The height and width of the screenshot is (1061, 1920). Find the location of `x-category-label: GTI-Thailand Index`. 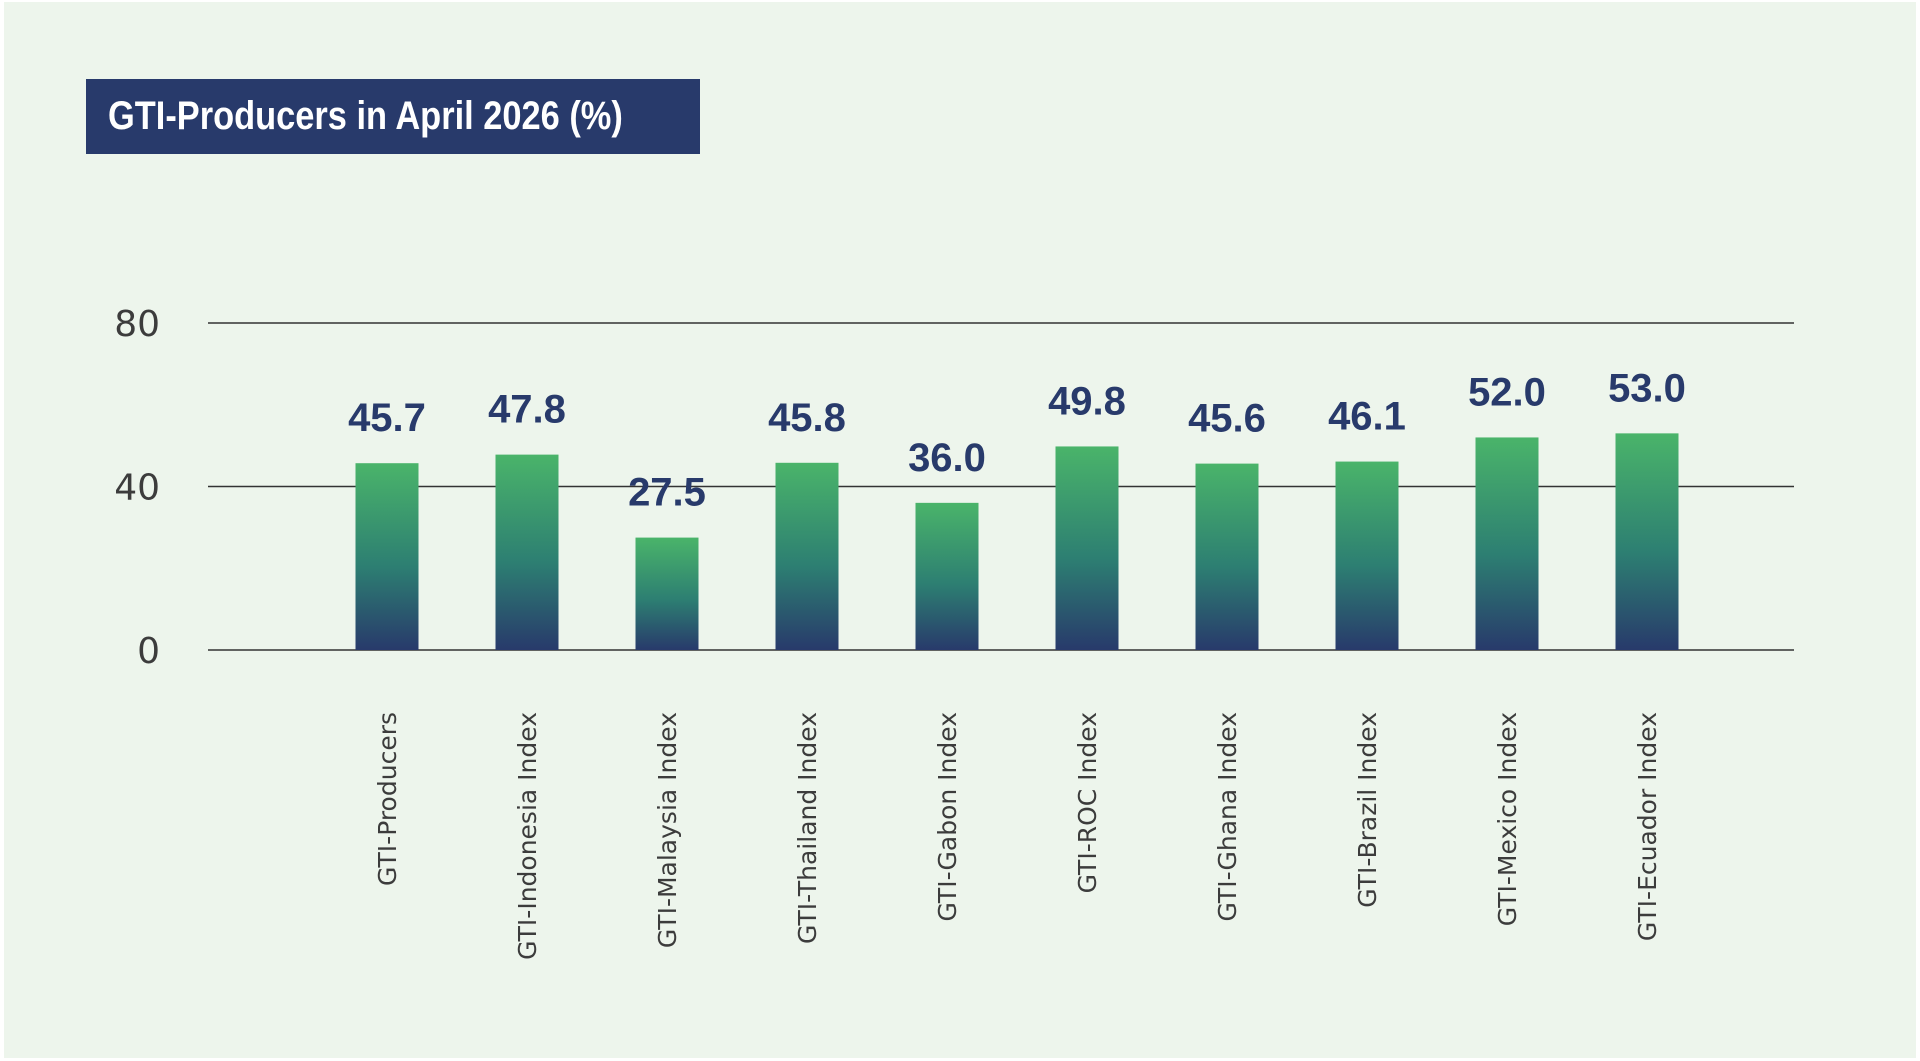

x-category-label: GTI-Thailand Index is located at coordinates (807, 828).